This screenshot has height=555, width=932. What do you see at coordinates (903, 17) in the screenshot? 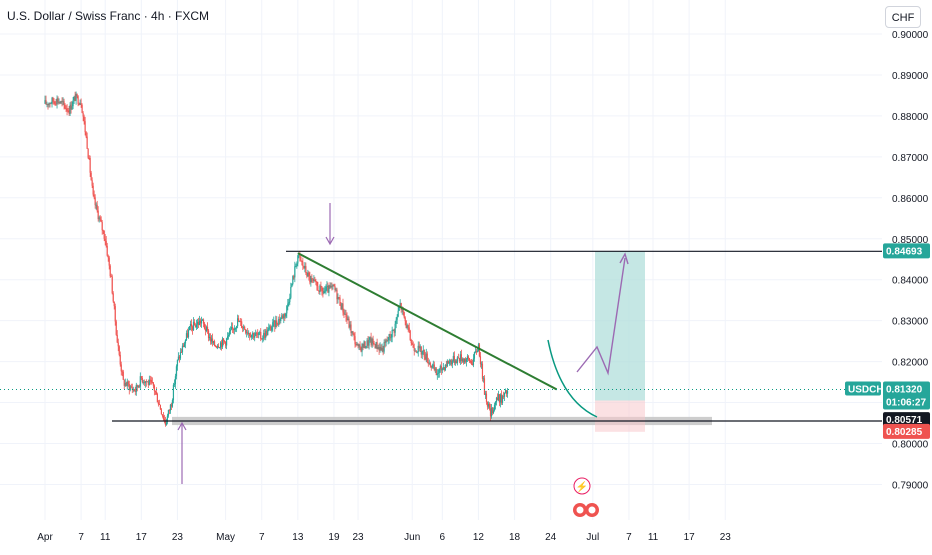
I see `currency-button: CHF` at bounding box center [903, 17].